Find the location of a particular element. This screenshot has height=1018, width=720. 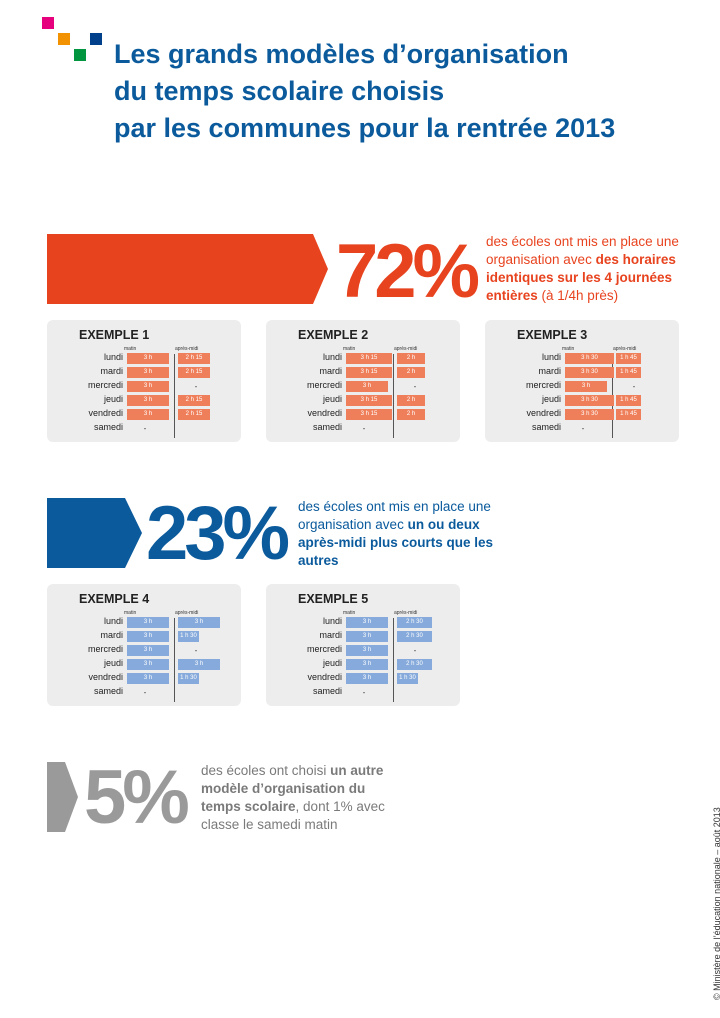

logo-square-orange is located at coordinates (64, 39).